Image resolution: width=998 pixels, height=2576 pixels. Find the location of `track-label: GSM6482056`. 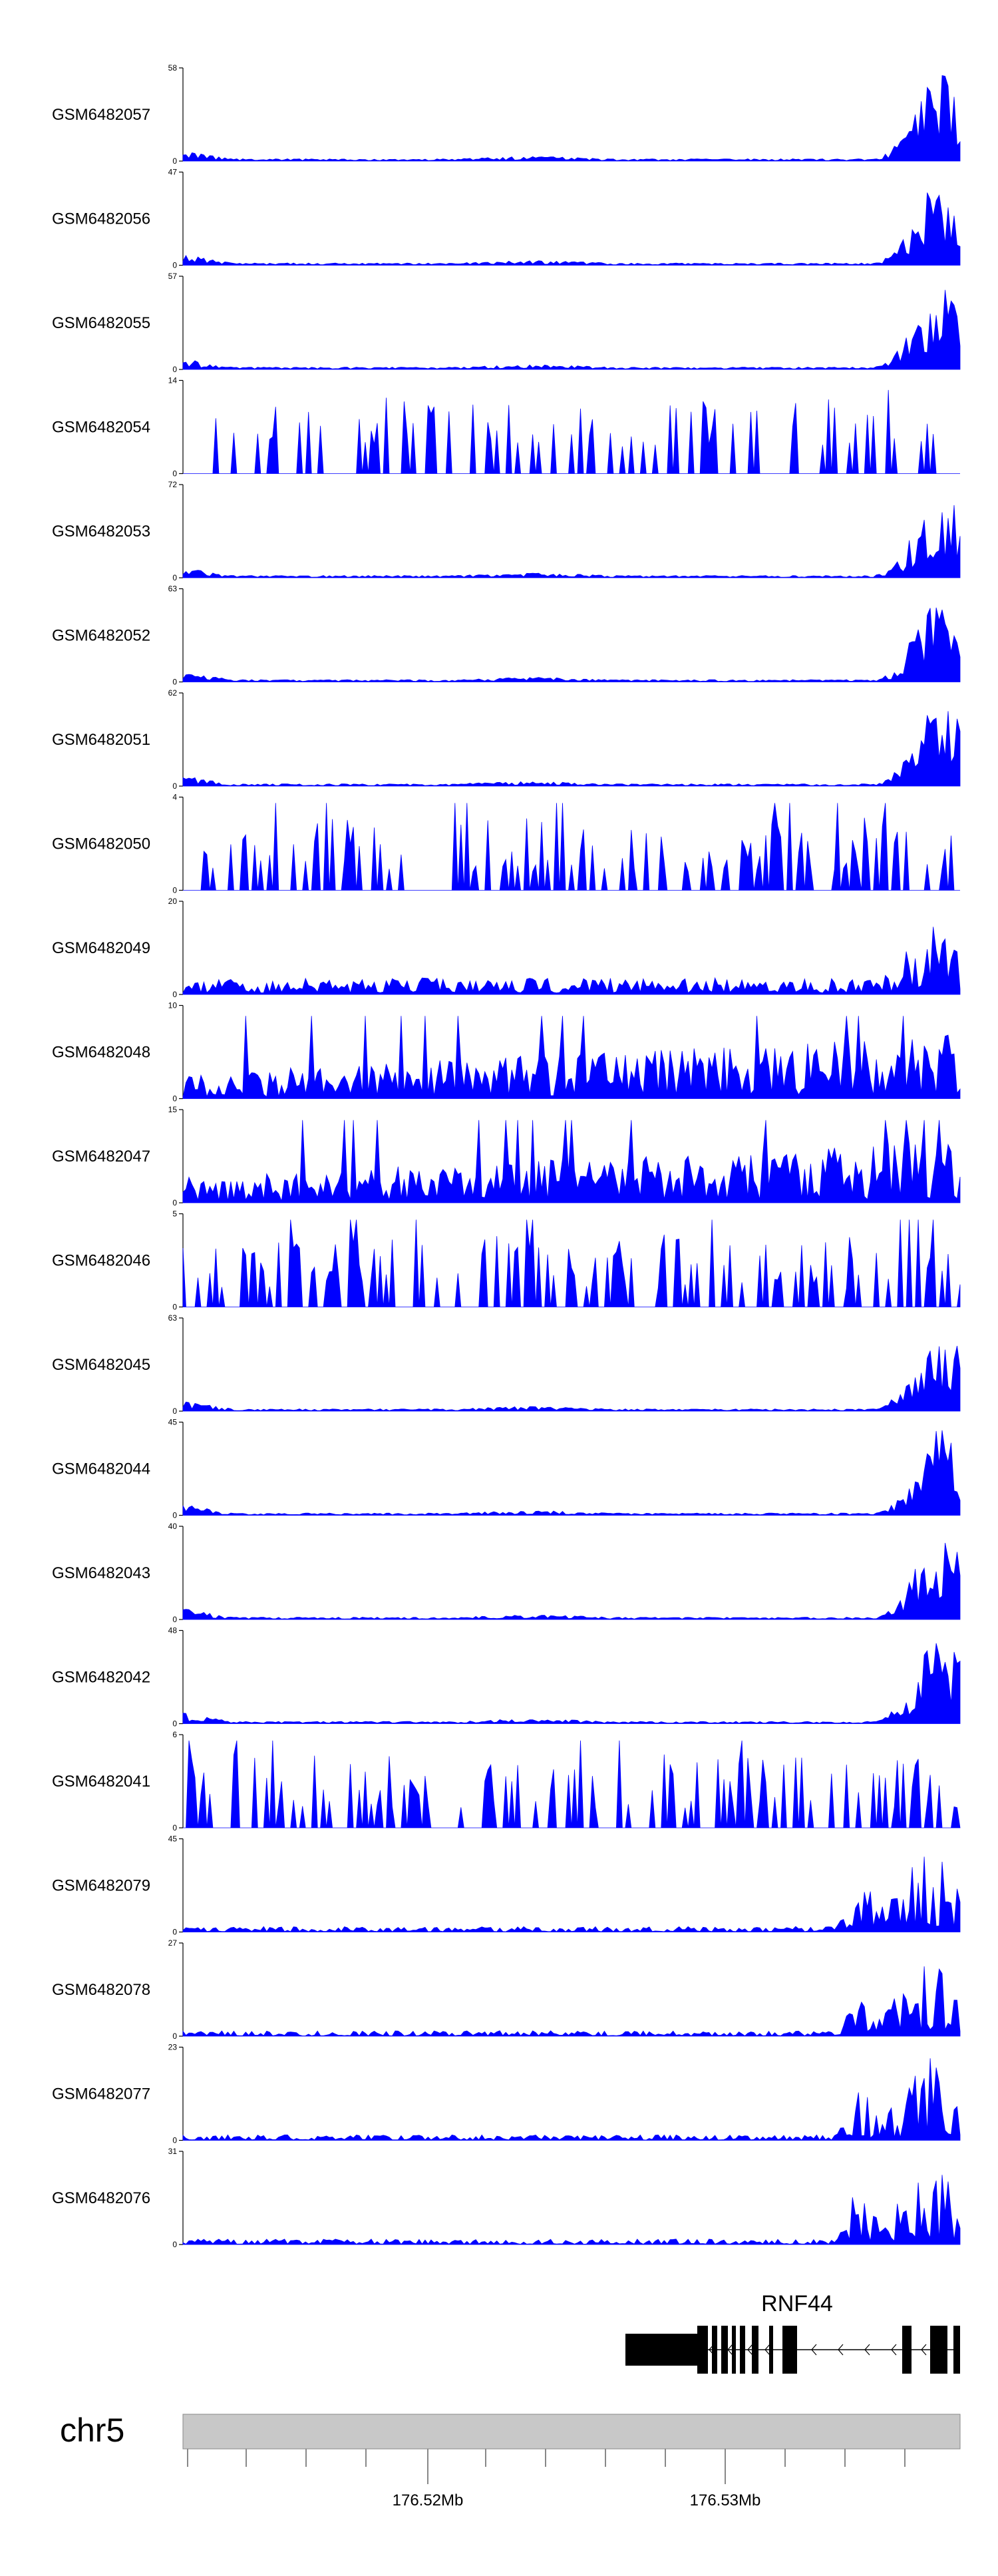

track-label: GSM6482056 is located at coordinates (101, 219).